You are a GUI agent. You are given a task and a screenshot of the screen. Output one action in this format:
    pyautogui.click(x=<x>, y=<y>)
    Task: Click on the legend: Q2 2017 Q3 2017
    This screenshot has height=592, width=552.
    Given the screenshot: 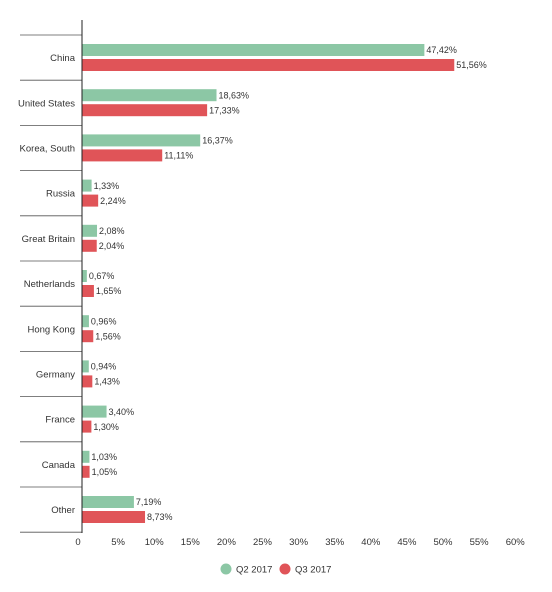 What is the action you would take?
    pyautogui.click(x=275, y=569)
    